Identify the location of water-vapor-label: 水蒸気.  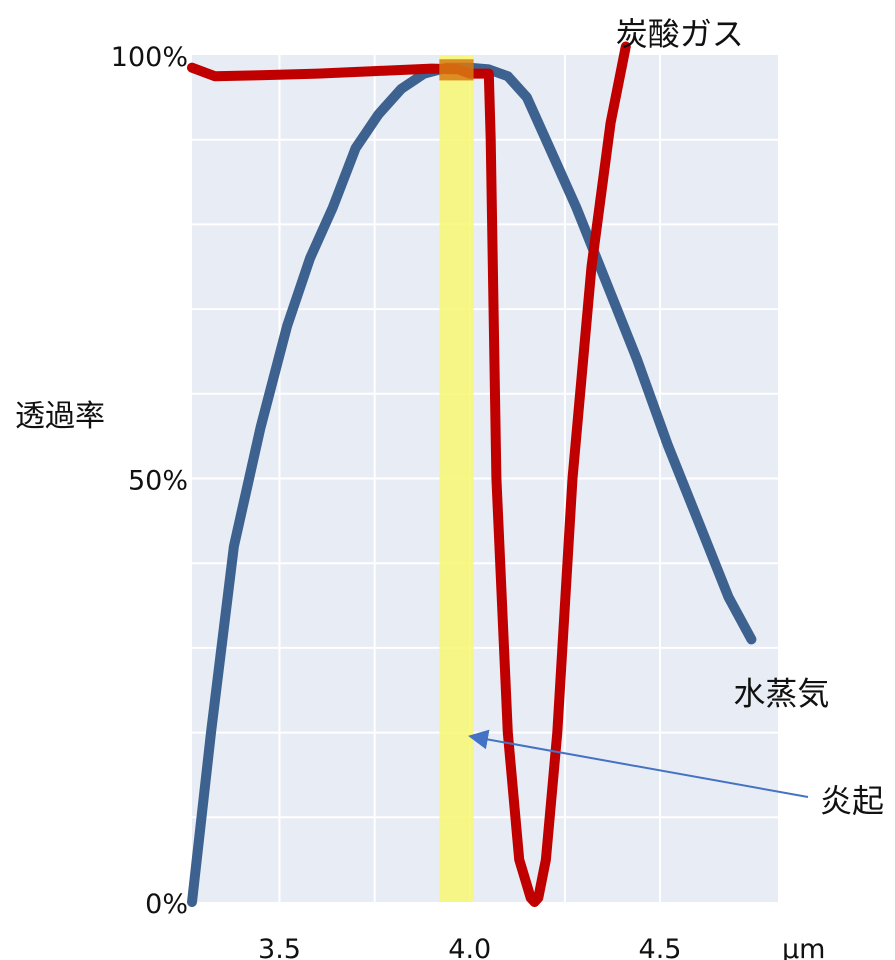
(781, 693).